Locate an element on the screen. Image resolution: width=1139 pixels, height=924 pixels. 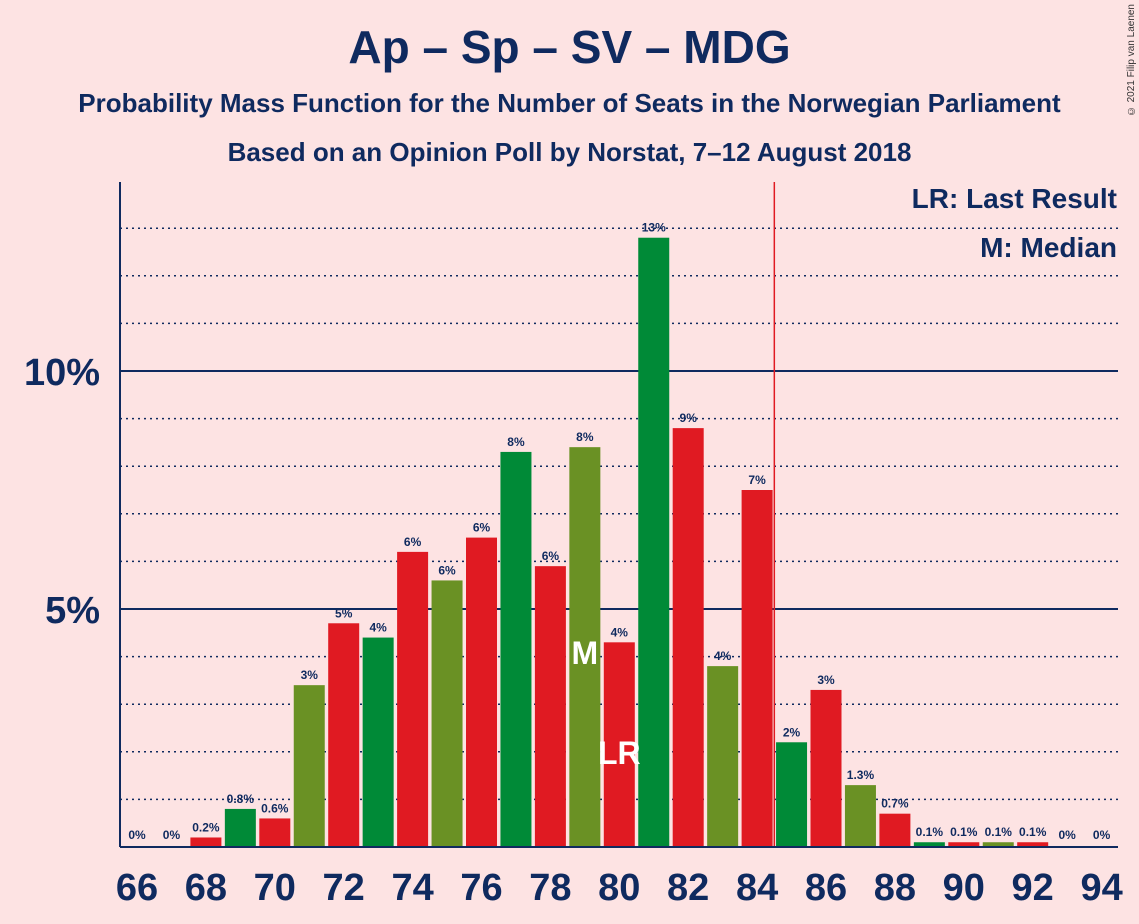
x-tick-label: 86 is located at coordinates (826, 888).